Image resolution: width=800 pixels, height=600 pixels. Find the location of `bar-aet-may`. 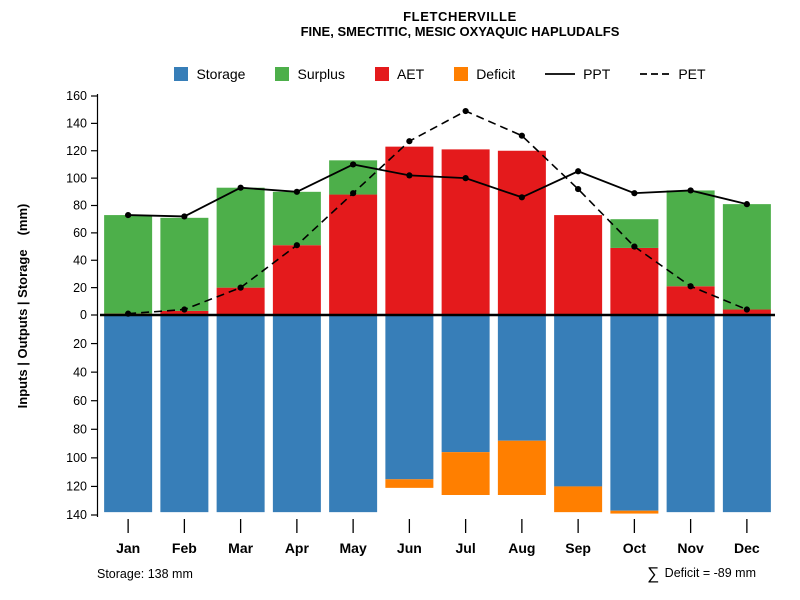

bar-aet-may is located at coordinates (353, 254).